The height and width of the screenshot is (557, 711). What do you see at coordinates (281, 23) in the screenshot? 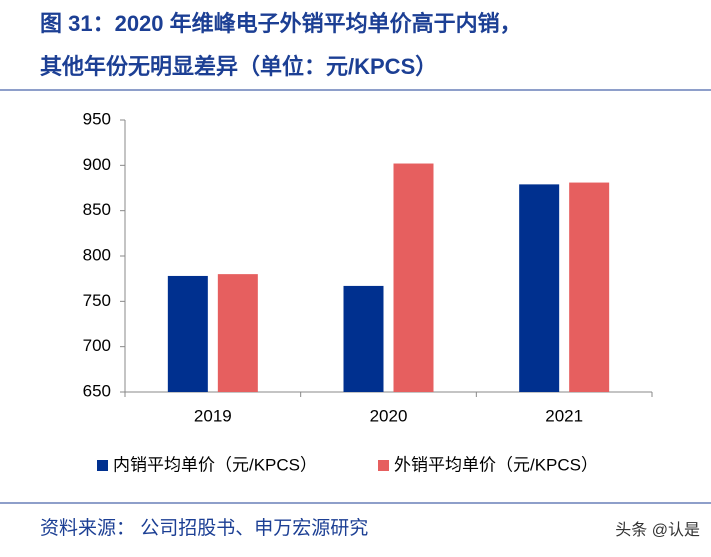
I see `chart-title: 图 31：2020 年维峰电子外销平均单价高于内销，` at bounding box center [281, 23].